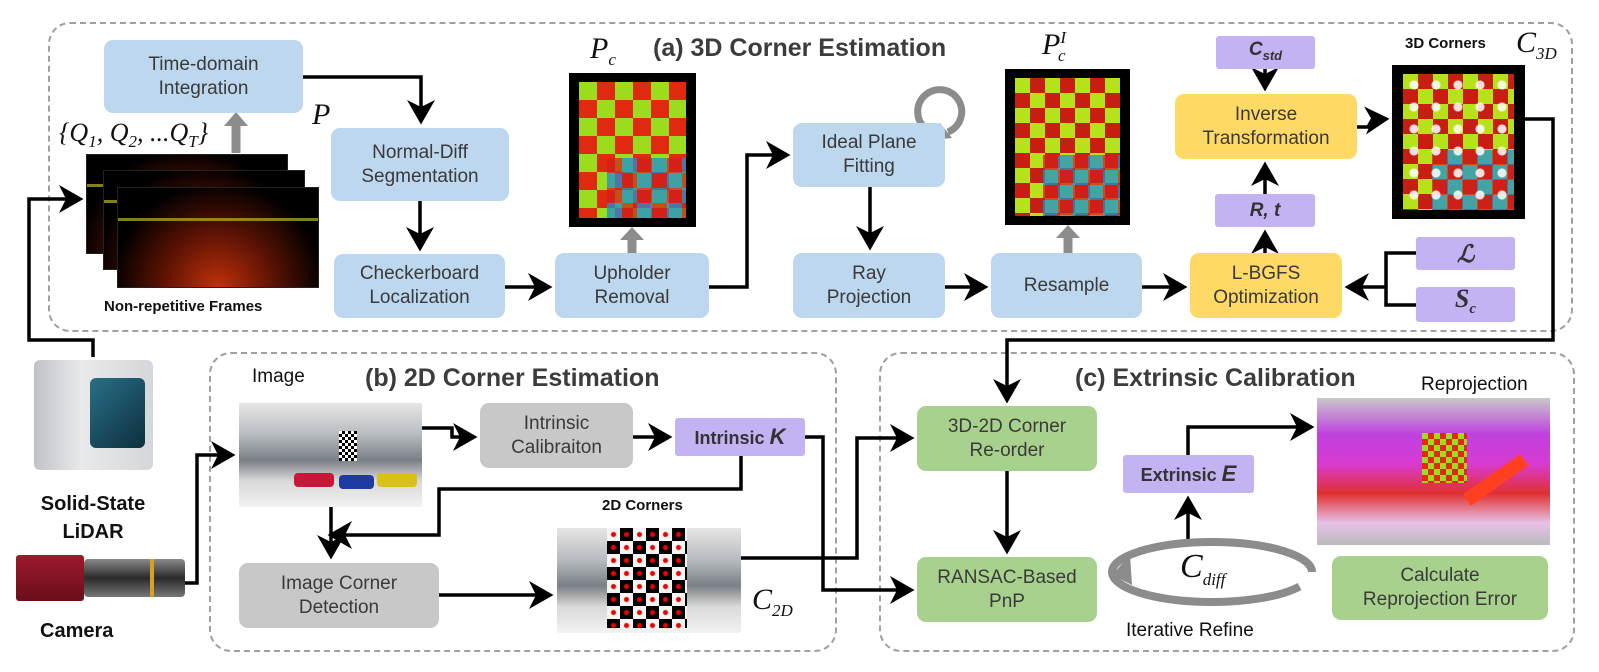 This screenshot has width=1599, height=672. I want to click on calculate-reprojection-error-box: Calculate Reprojection Error, so click(1440, 588).